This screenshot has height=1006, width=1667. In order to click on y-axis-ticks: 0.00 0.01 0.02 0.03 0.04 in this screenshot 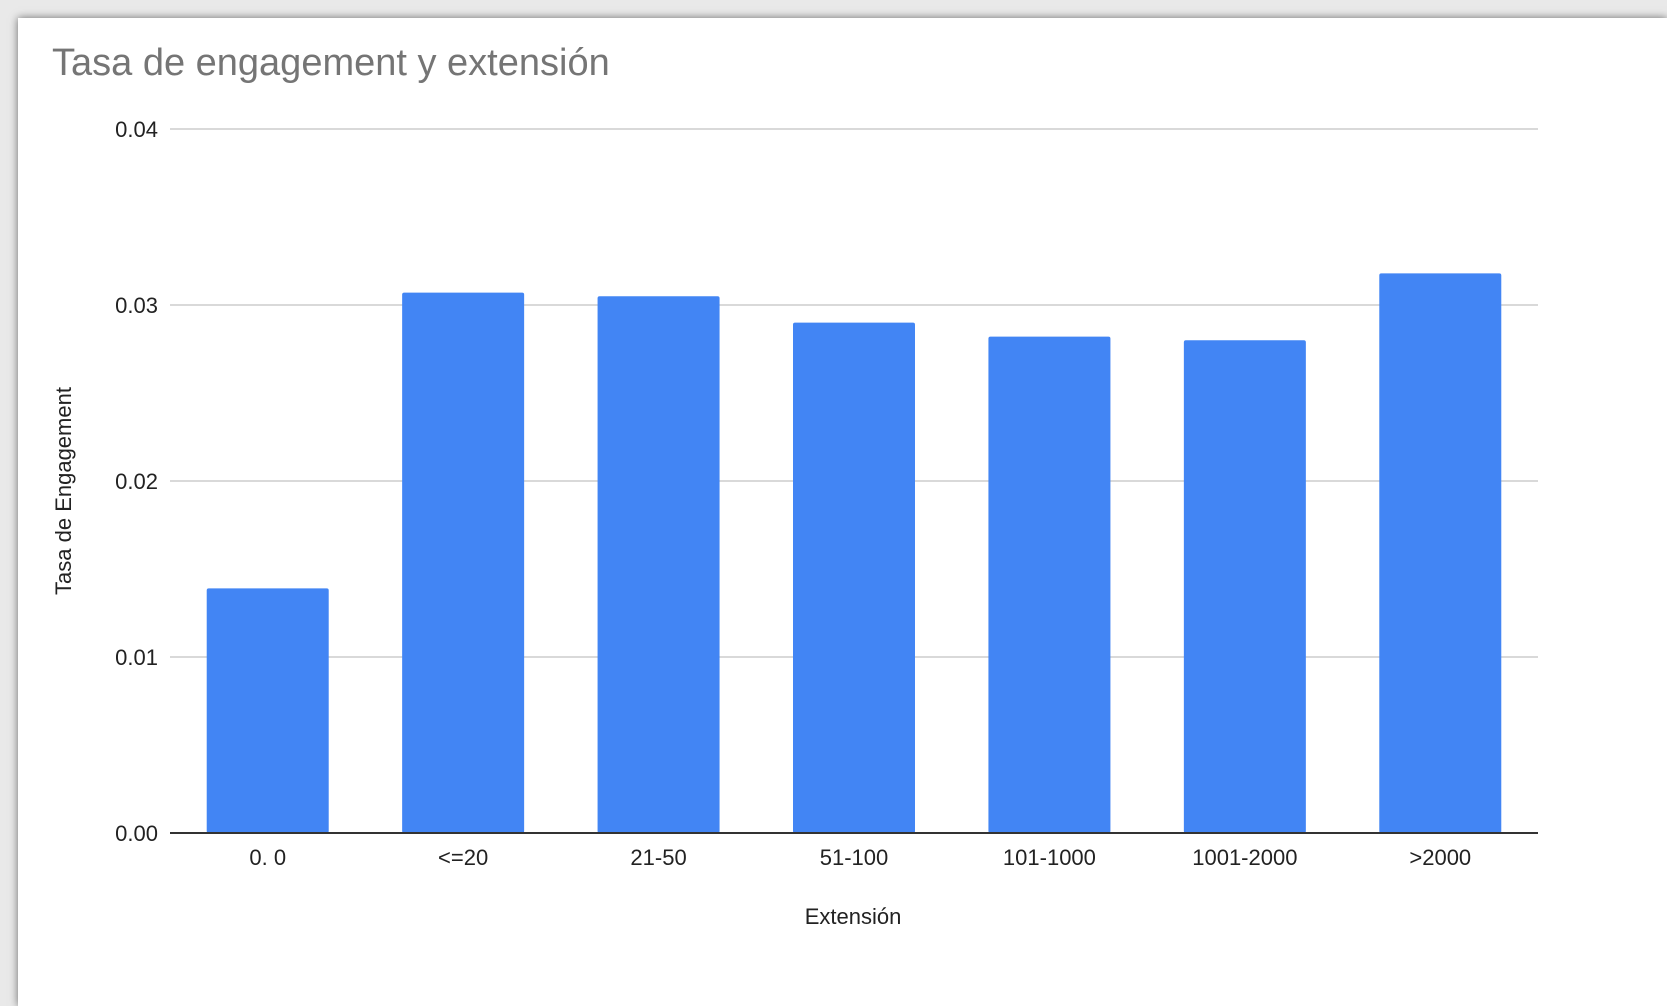, I will do `click(136, 481)`.